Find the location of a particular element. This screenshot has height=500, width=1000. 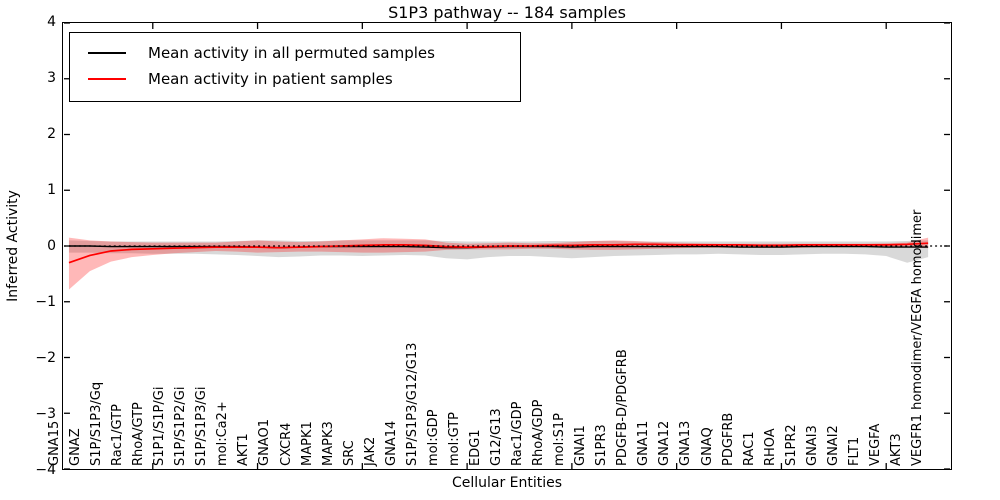

x-category-label: EDG1 is located at coordinates (475, 447).